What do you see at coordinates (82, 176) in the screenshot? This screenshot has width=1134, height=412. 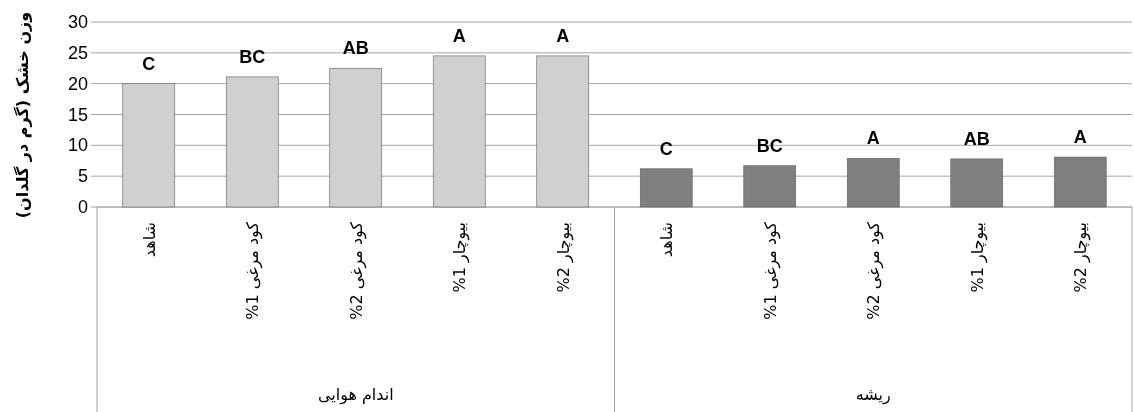 I see `y-tick-label: 5` at bounding box center [82, 176].